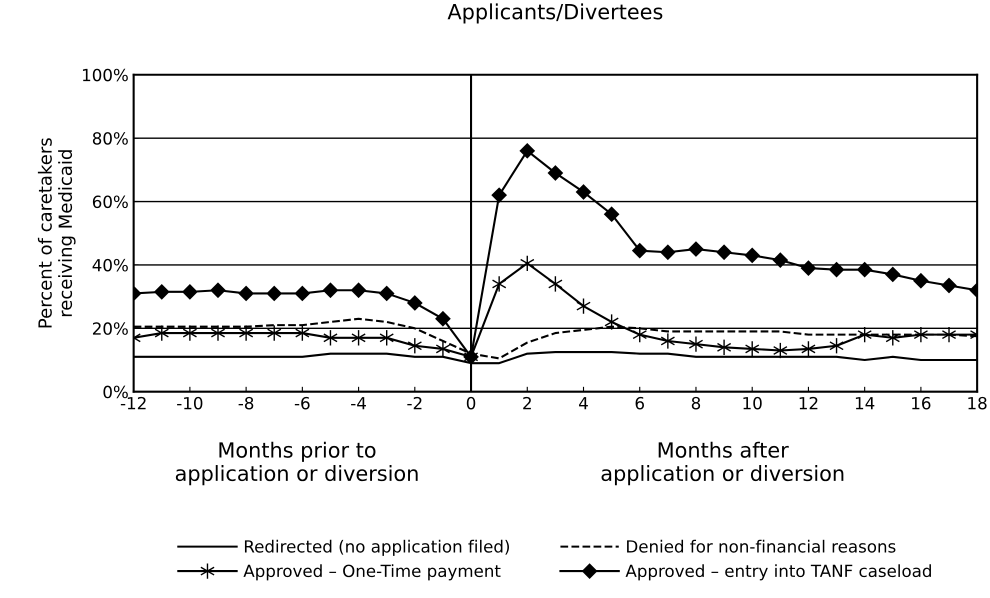  Describe the element at coordinates (110, 328) in the screenshot. I see `y-tick-label: 20%` at that location.